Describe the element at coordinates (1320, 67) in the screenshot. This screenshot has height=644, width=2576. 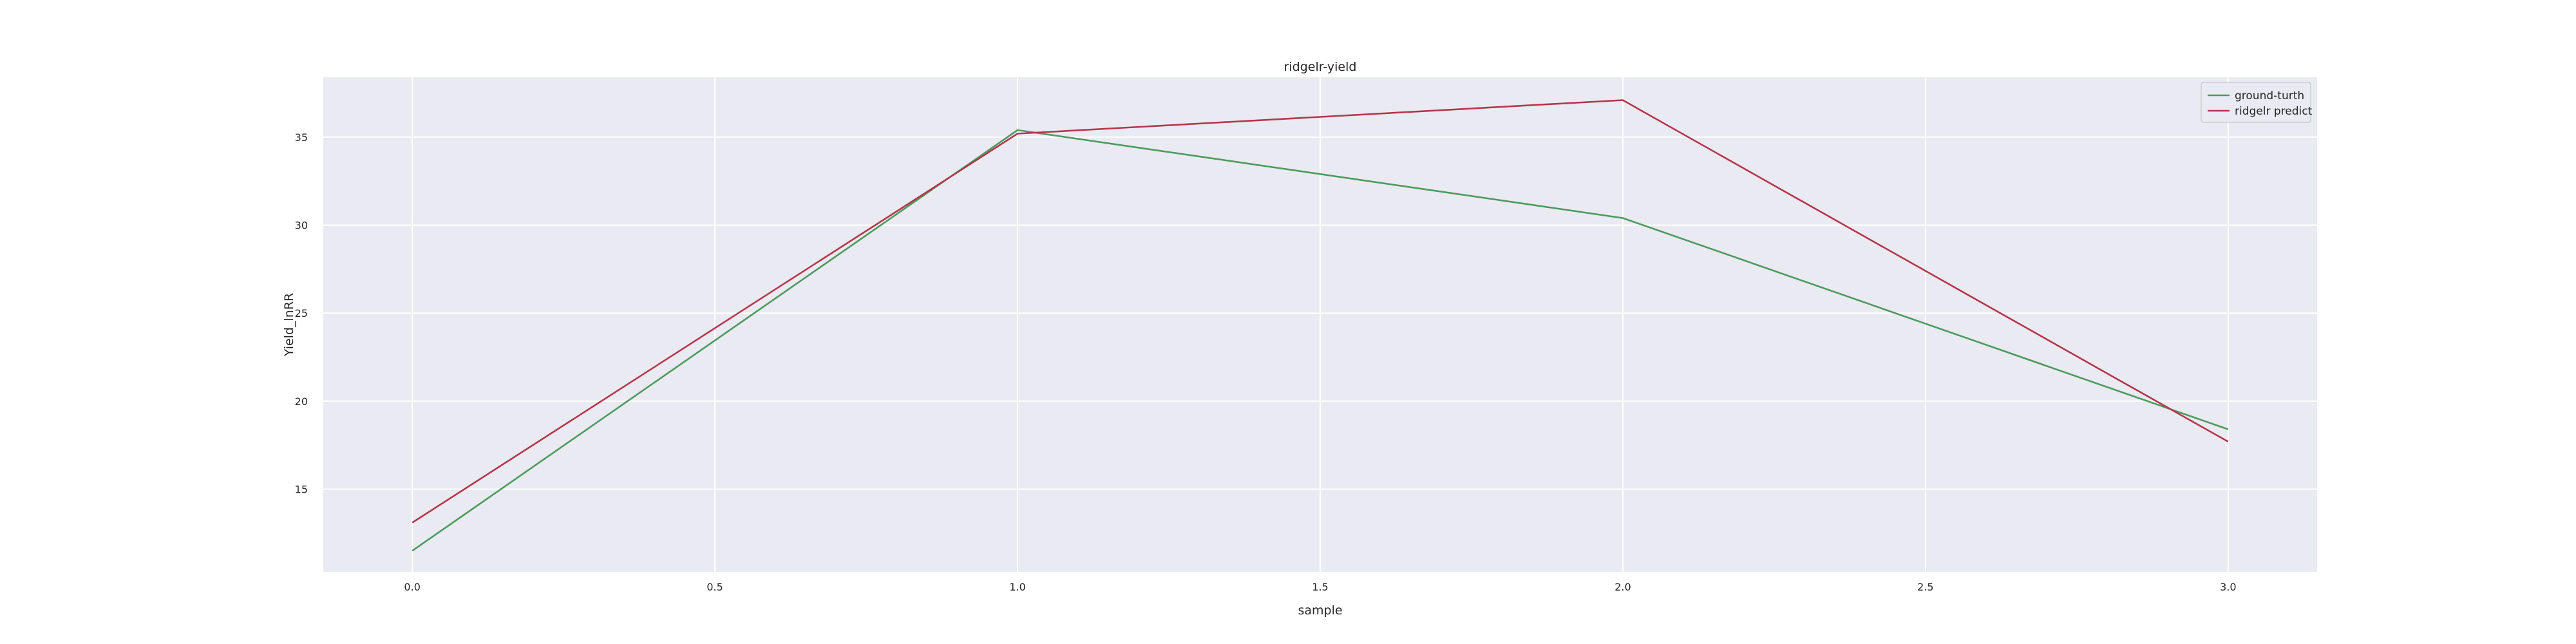
I see `chart-title: ridgelr-yield` at that location.